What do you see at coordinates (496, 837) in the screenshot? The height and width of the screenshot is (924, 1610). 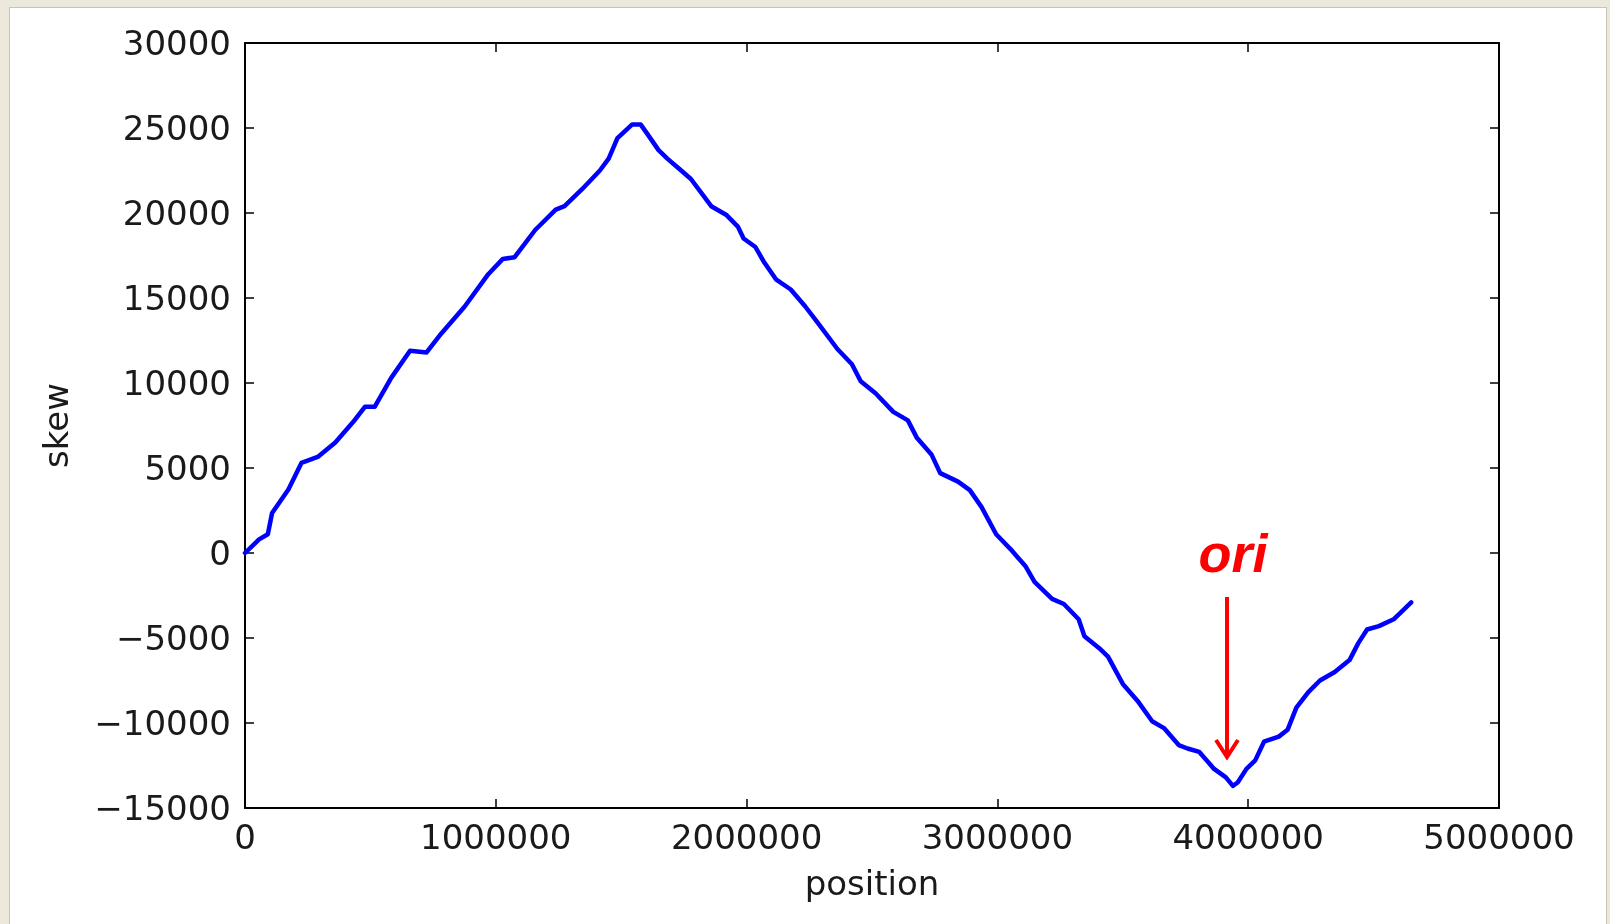 I see `x-tick-label: 1000000` at bounding box center [496, 837].